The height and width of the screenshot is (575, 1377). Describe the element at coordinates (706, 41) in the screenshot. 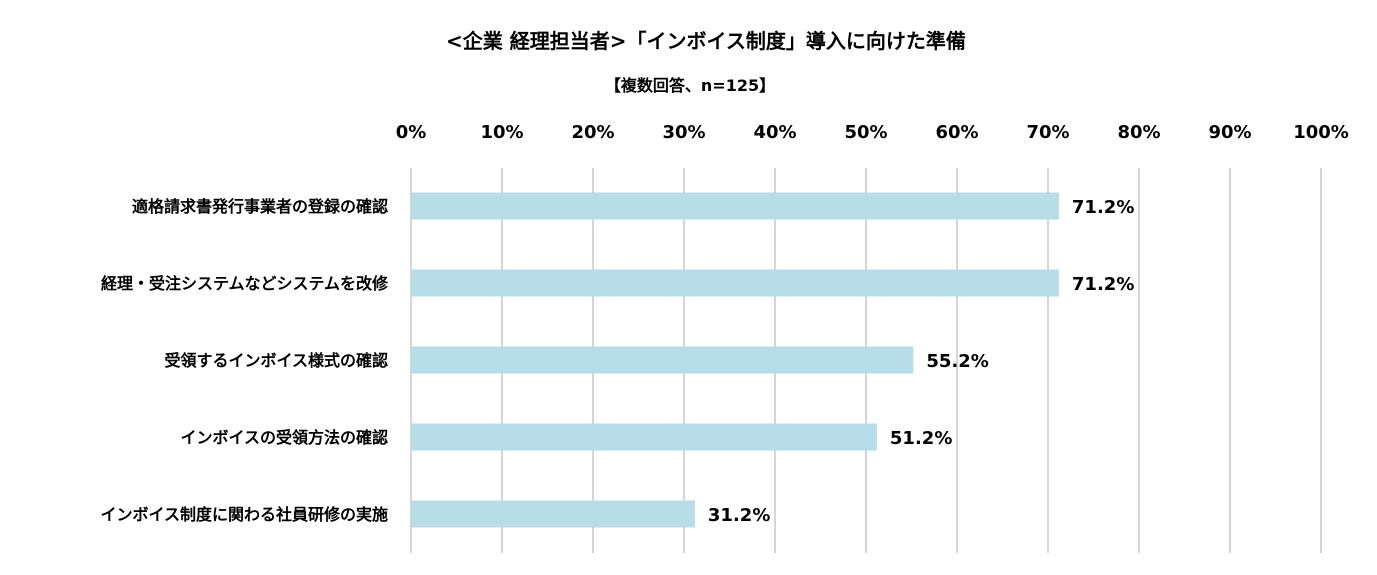

I see `chart-title: <企業 経理担当者>「インボイス制度」導入に向けた準備` at that location.